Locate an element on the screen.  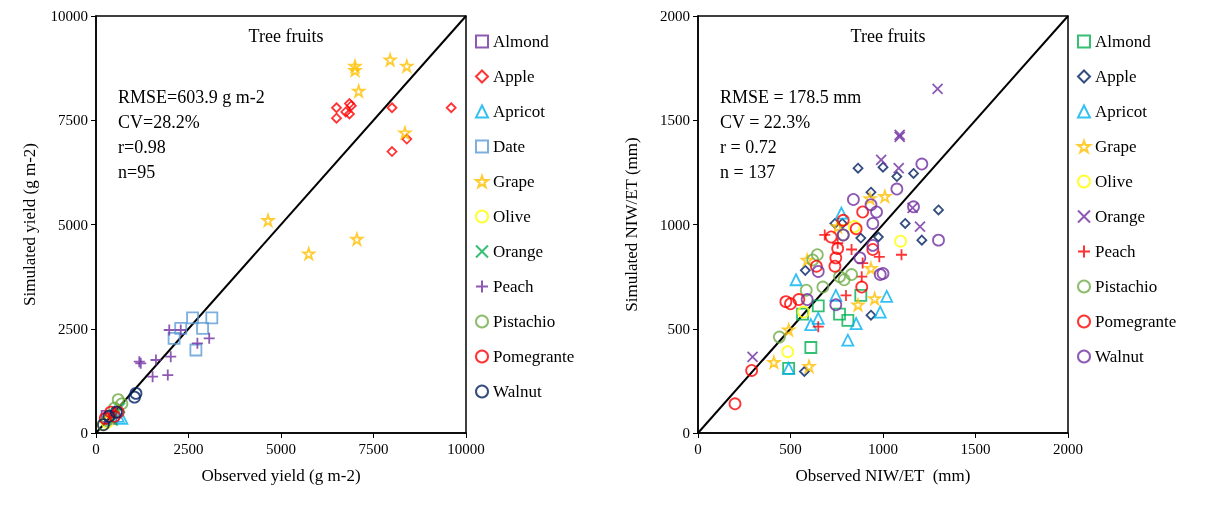
x-tick-label: 500 is located at coordinates (790, 448).